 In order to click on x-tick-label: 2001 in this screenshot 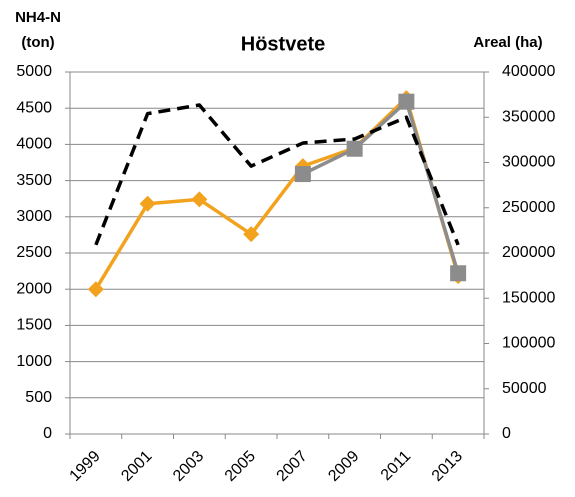, I will do `click(136, 466)`.